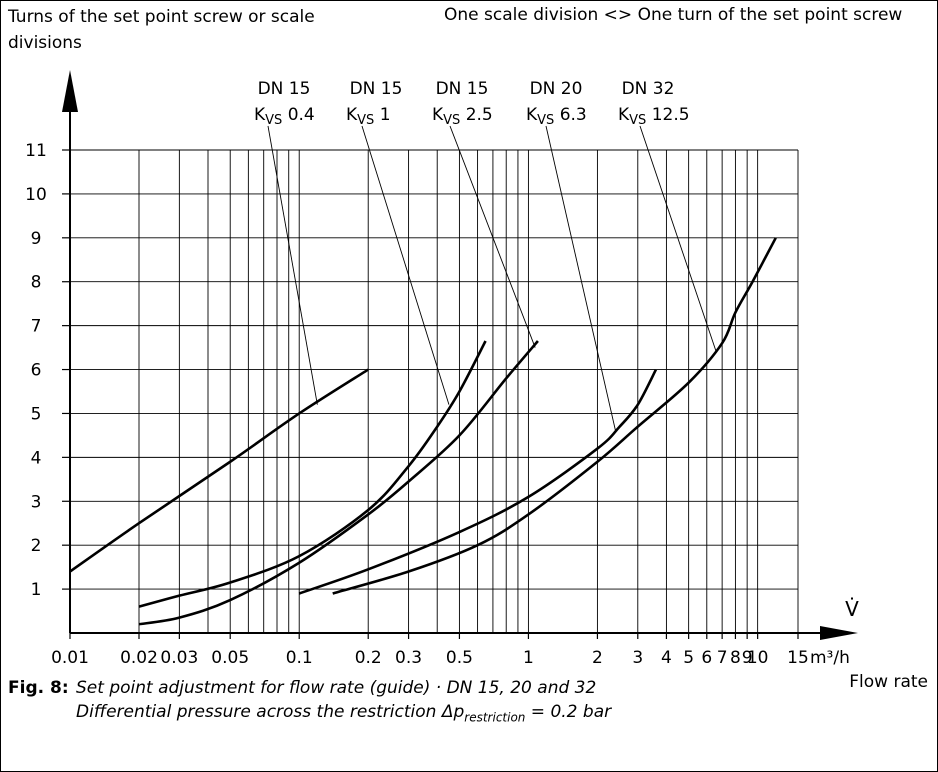 Image resolution: width=938 pixels, height=772 pixels. Describe the element at coordinates (830, 658) in the screenshot. I see `x-unit-label: m³/h` at that location.